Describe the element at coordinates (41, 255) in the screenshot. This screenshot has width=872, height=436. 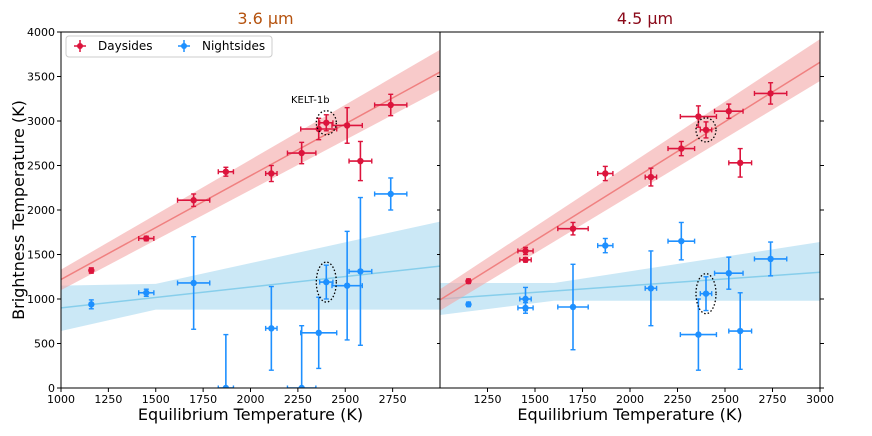
I see `y-tick-label: 1500` at that location.